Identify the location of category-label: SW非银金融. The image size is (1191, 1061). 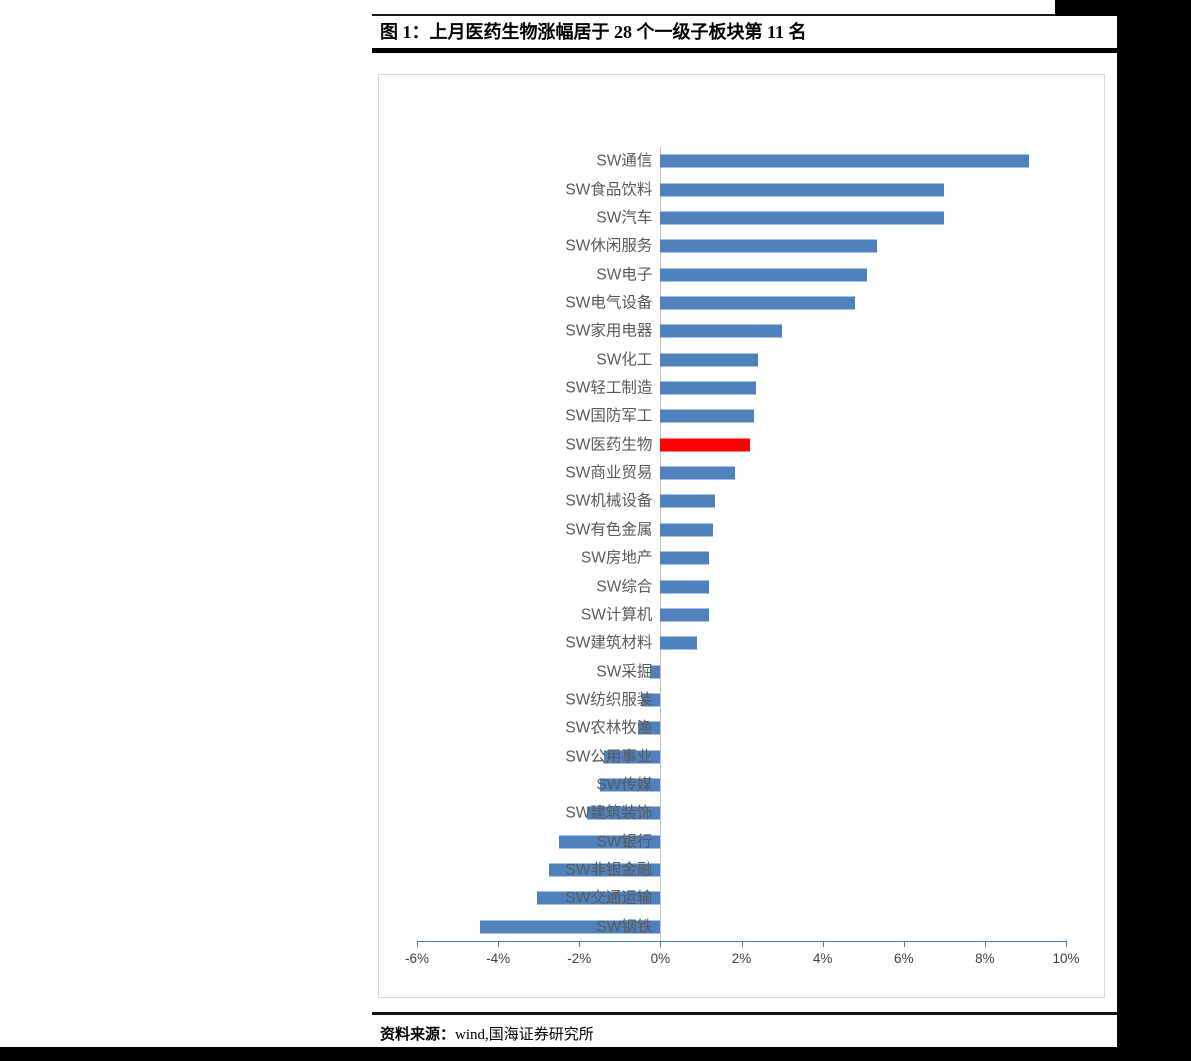
(609, 870).